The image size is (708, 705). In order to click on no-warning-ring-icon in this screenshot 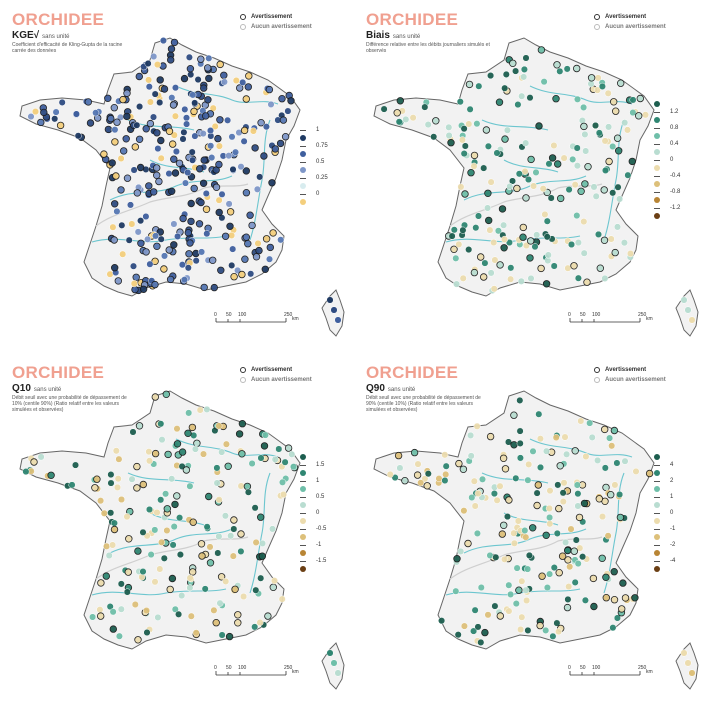, I will do `click(597, 27)`.